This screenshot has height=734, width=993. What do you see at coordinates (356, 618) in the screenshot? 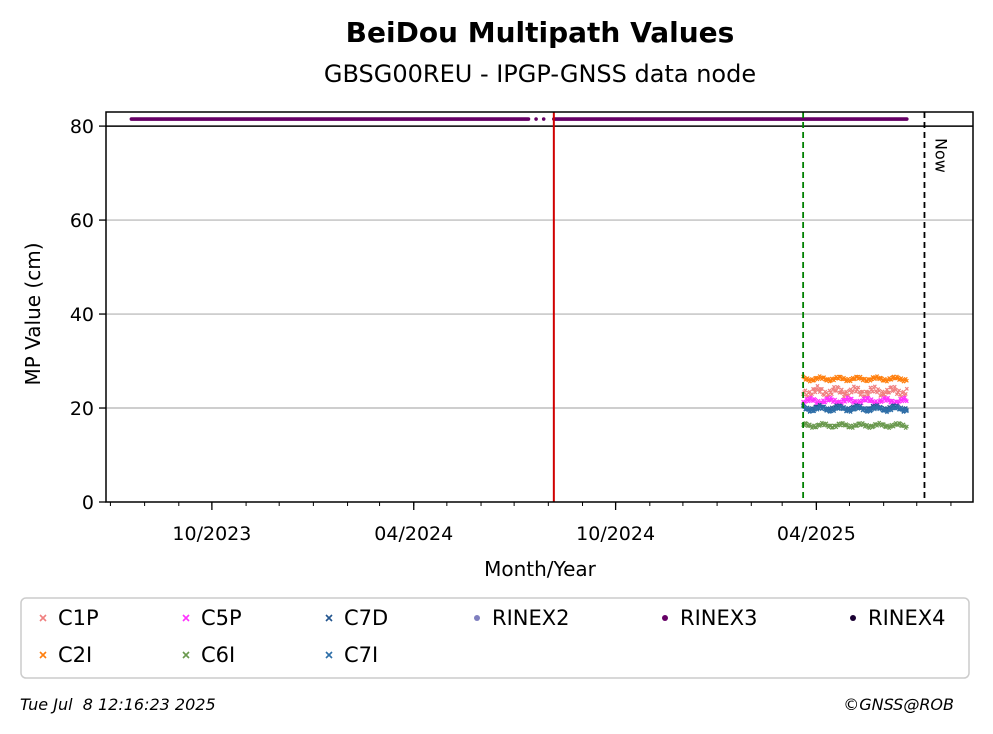
I see `legend-item-c7d: C7D` at bounding box center [356, 618].